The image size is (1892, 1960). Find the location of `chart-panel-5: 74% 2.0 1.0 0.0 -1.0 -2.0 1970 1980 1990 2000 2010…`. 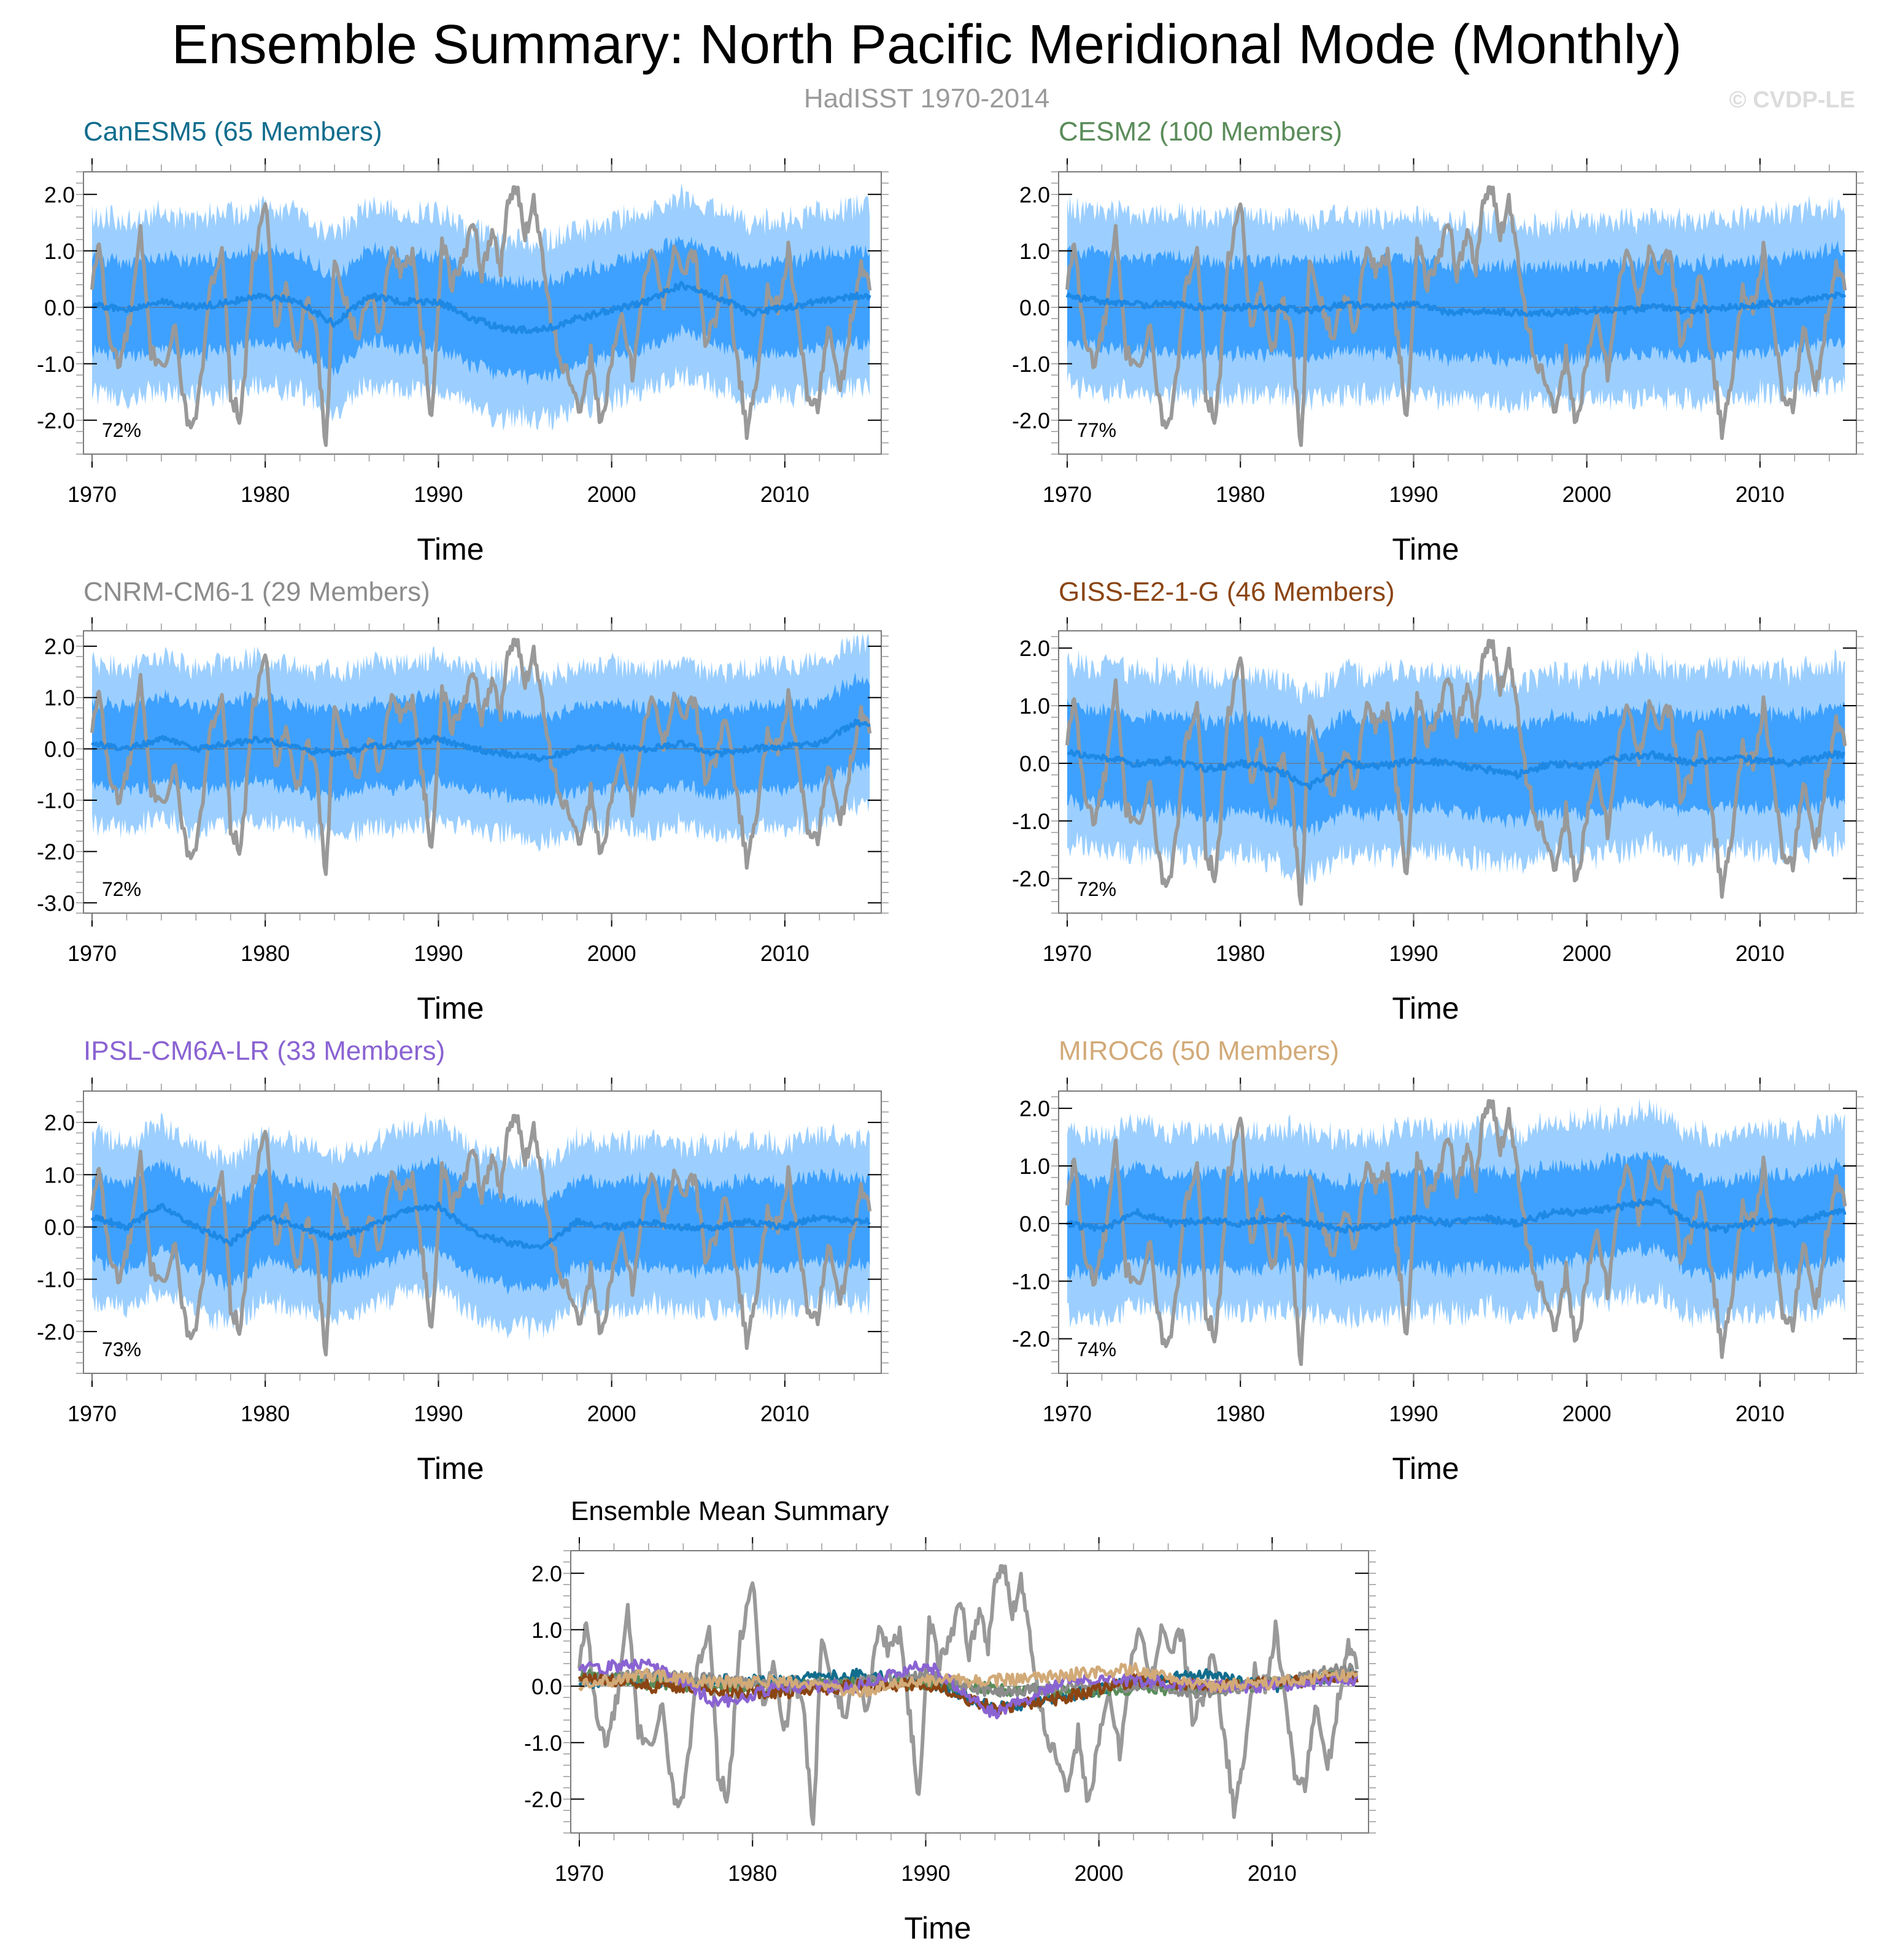

chart-panel-5: 74% 2.0 1.0 0.0 -1.0 -2.0 1970 1980 1990 2000 2010… is located at coordinates (1438, 1282).